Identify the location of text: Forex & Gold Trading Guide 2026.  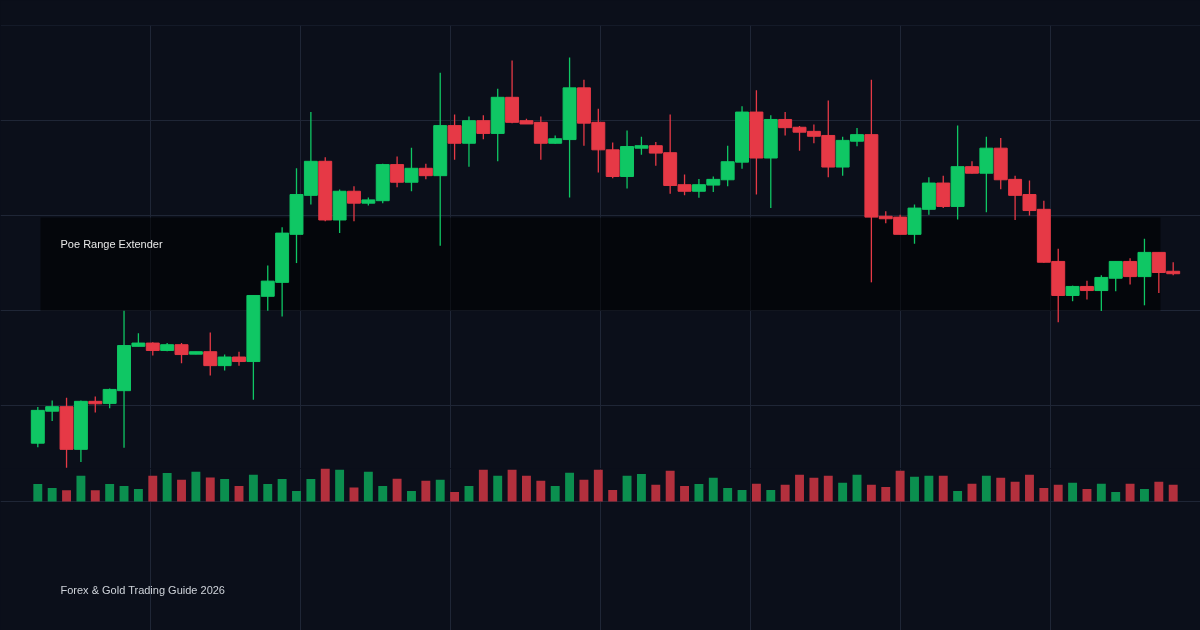
(142, 589).